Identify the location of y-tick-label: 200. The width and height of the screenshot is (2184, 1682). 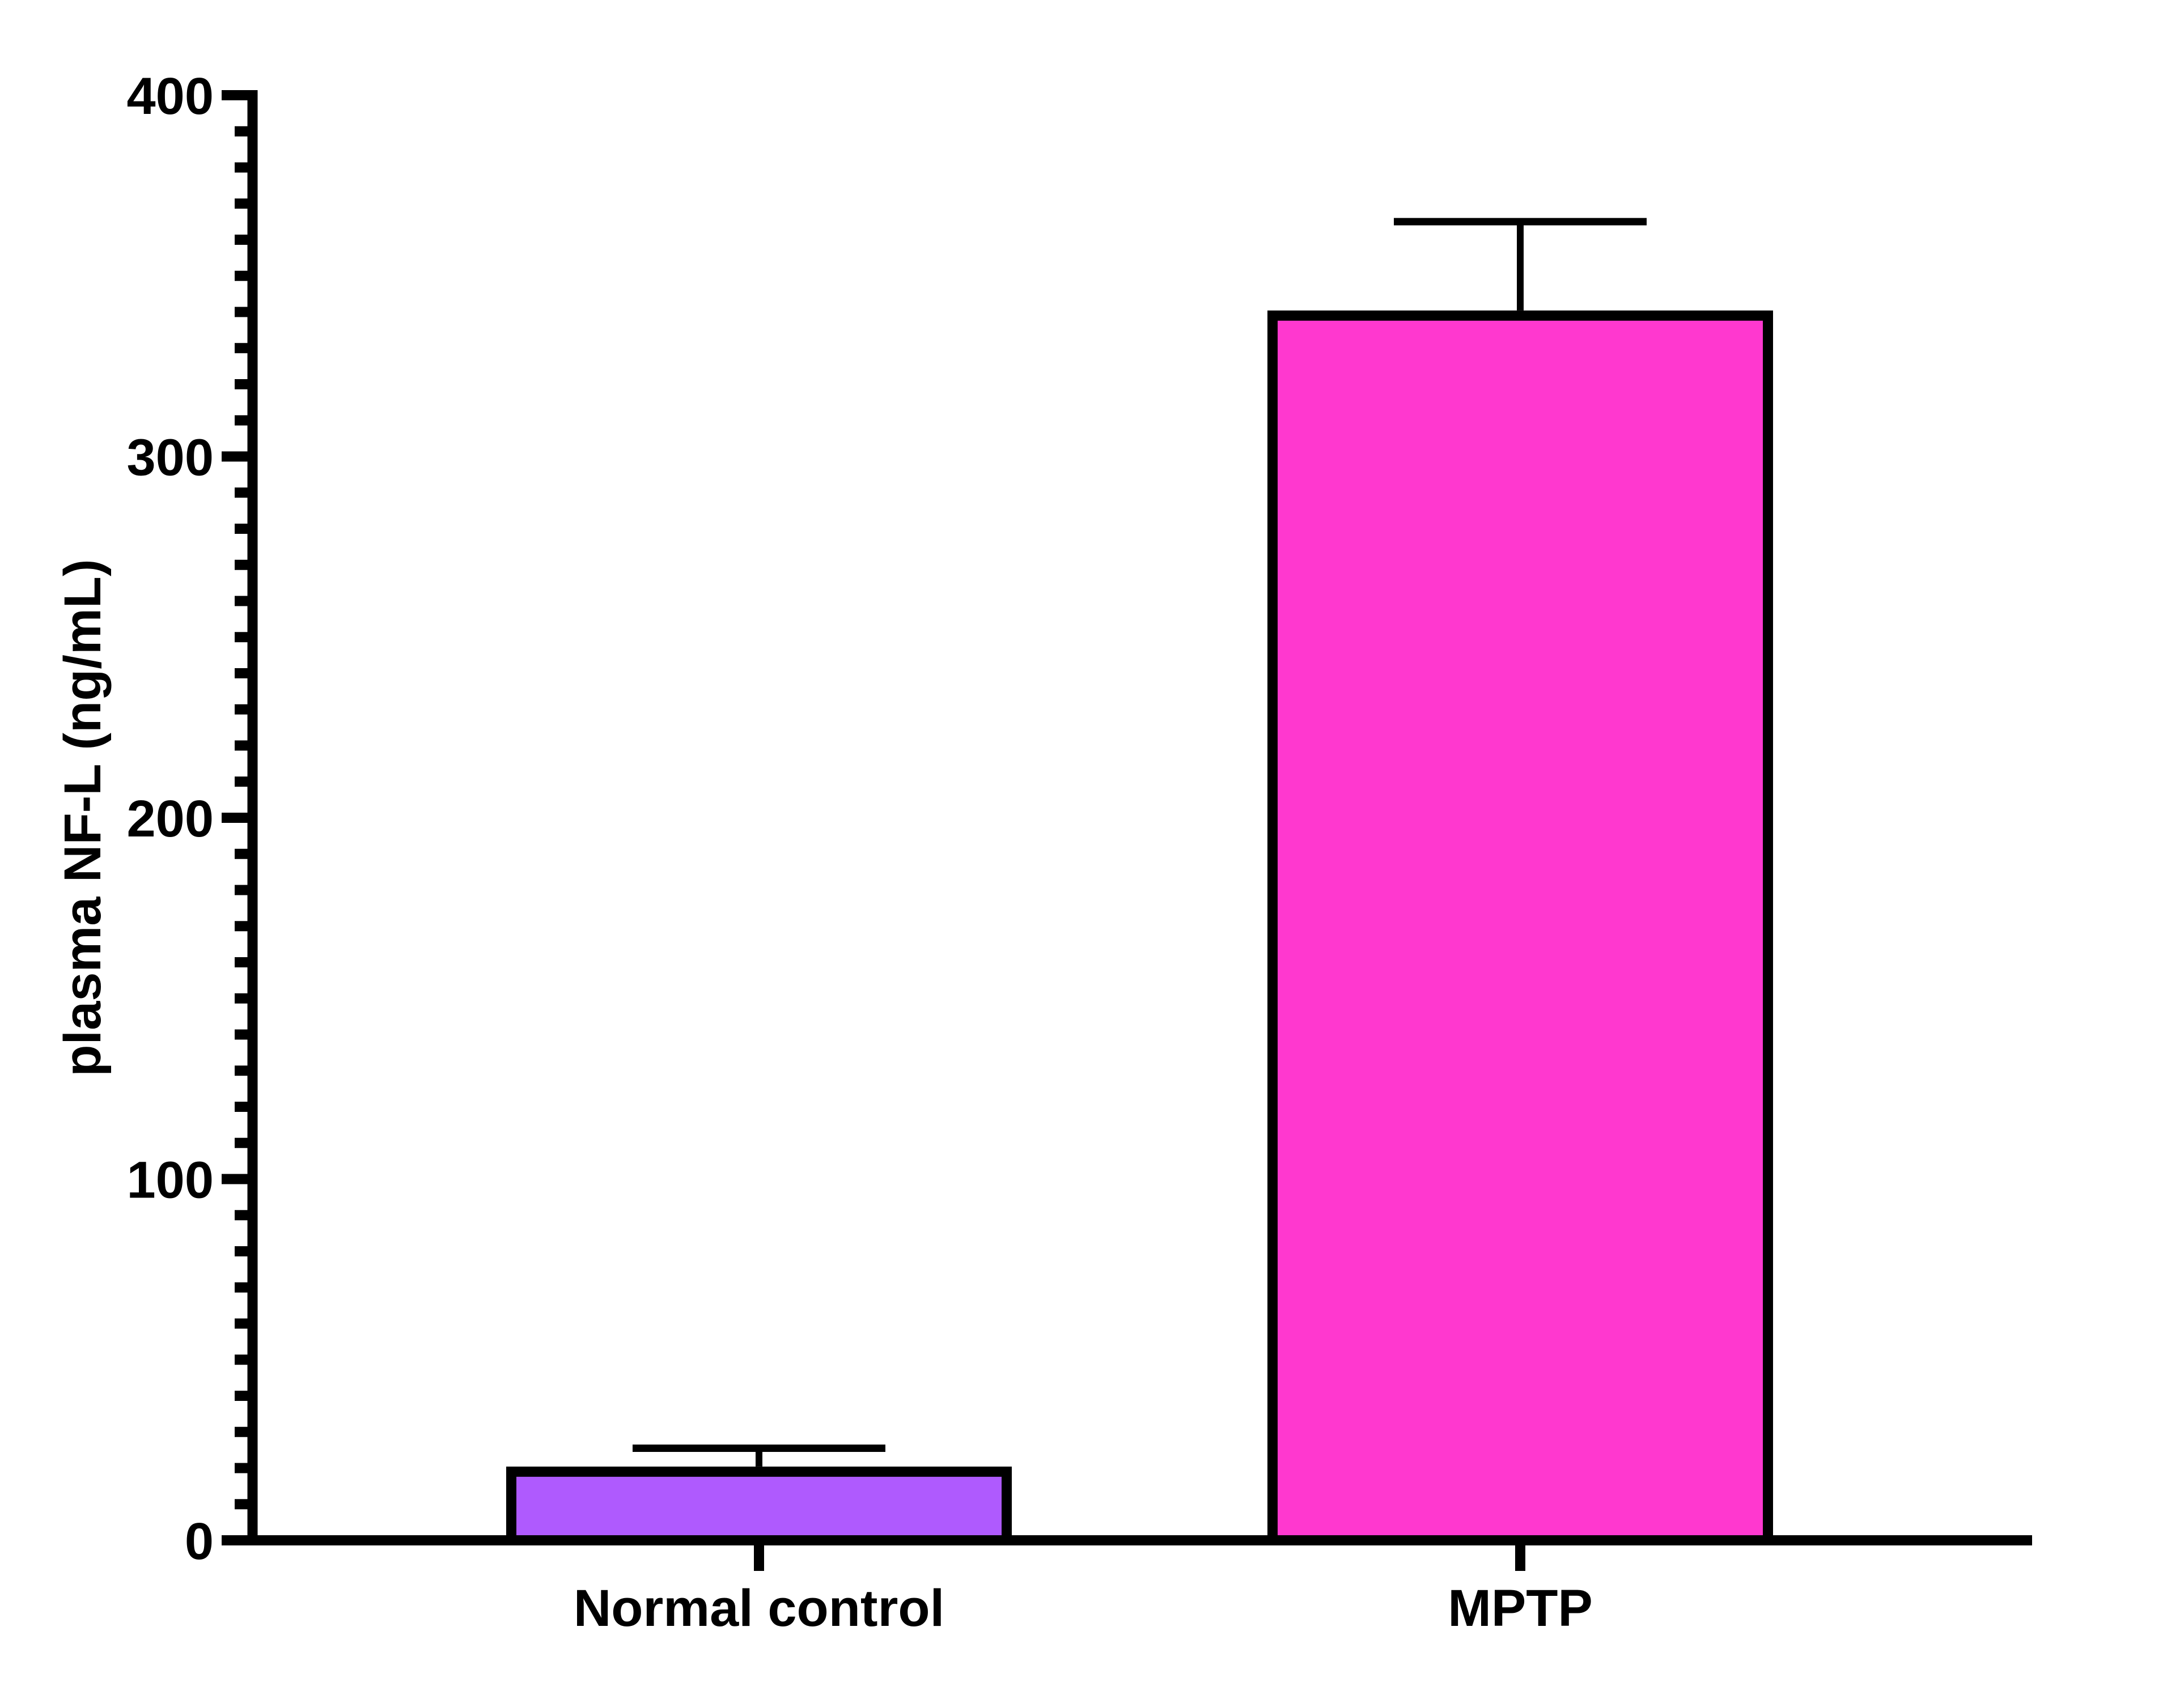
(170, 819).